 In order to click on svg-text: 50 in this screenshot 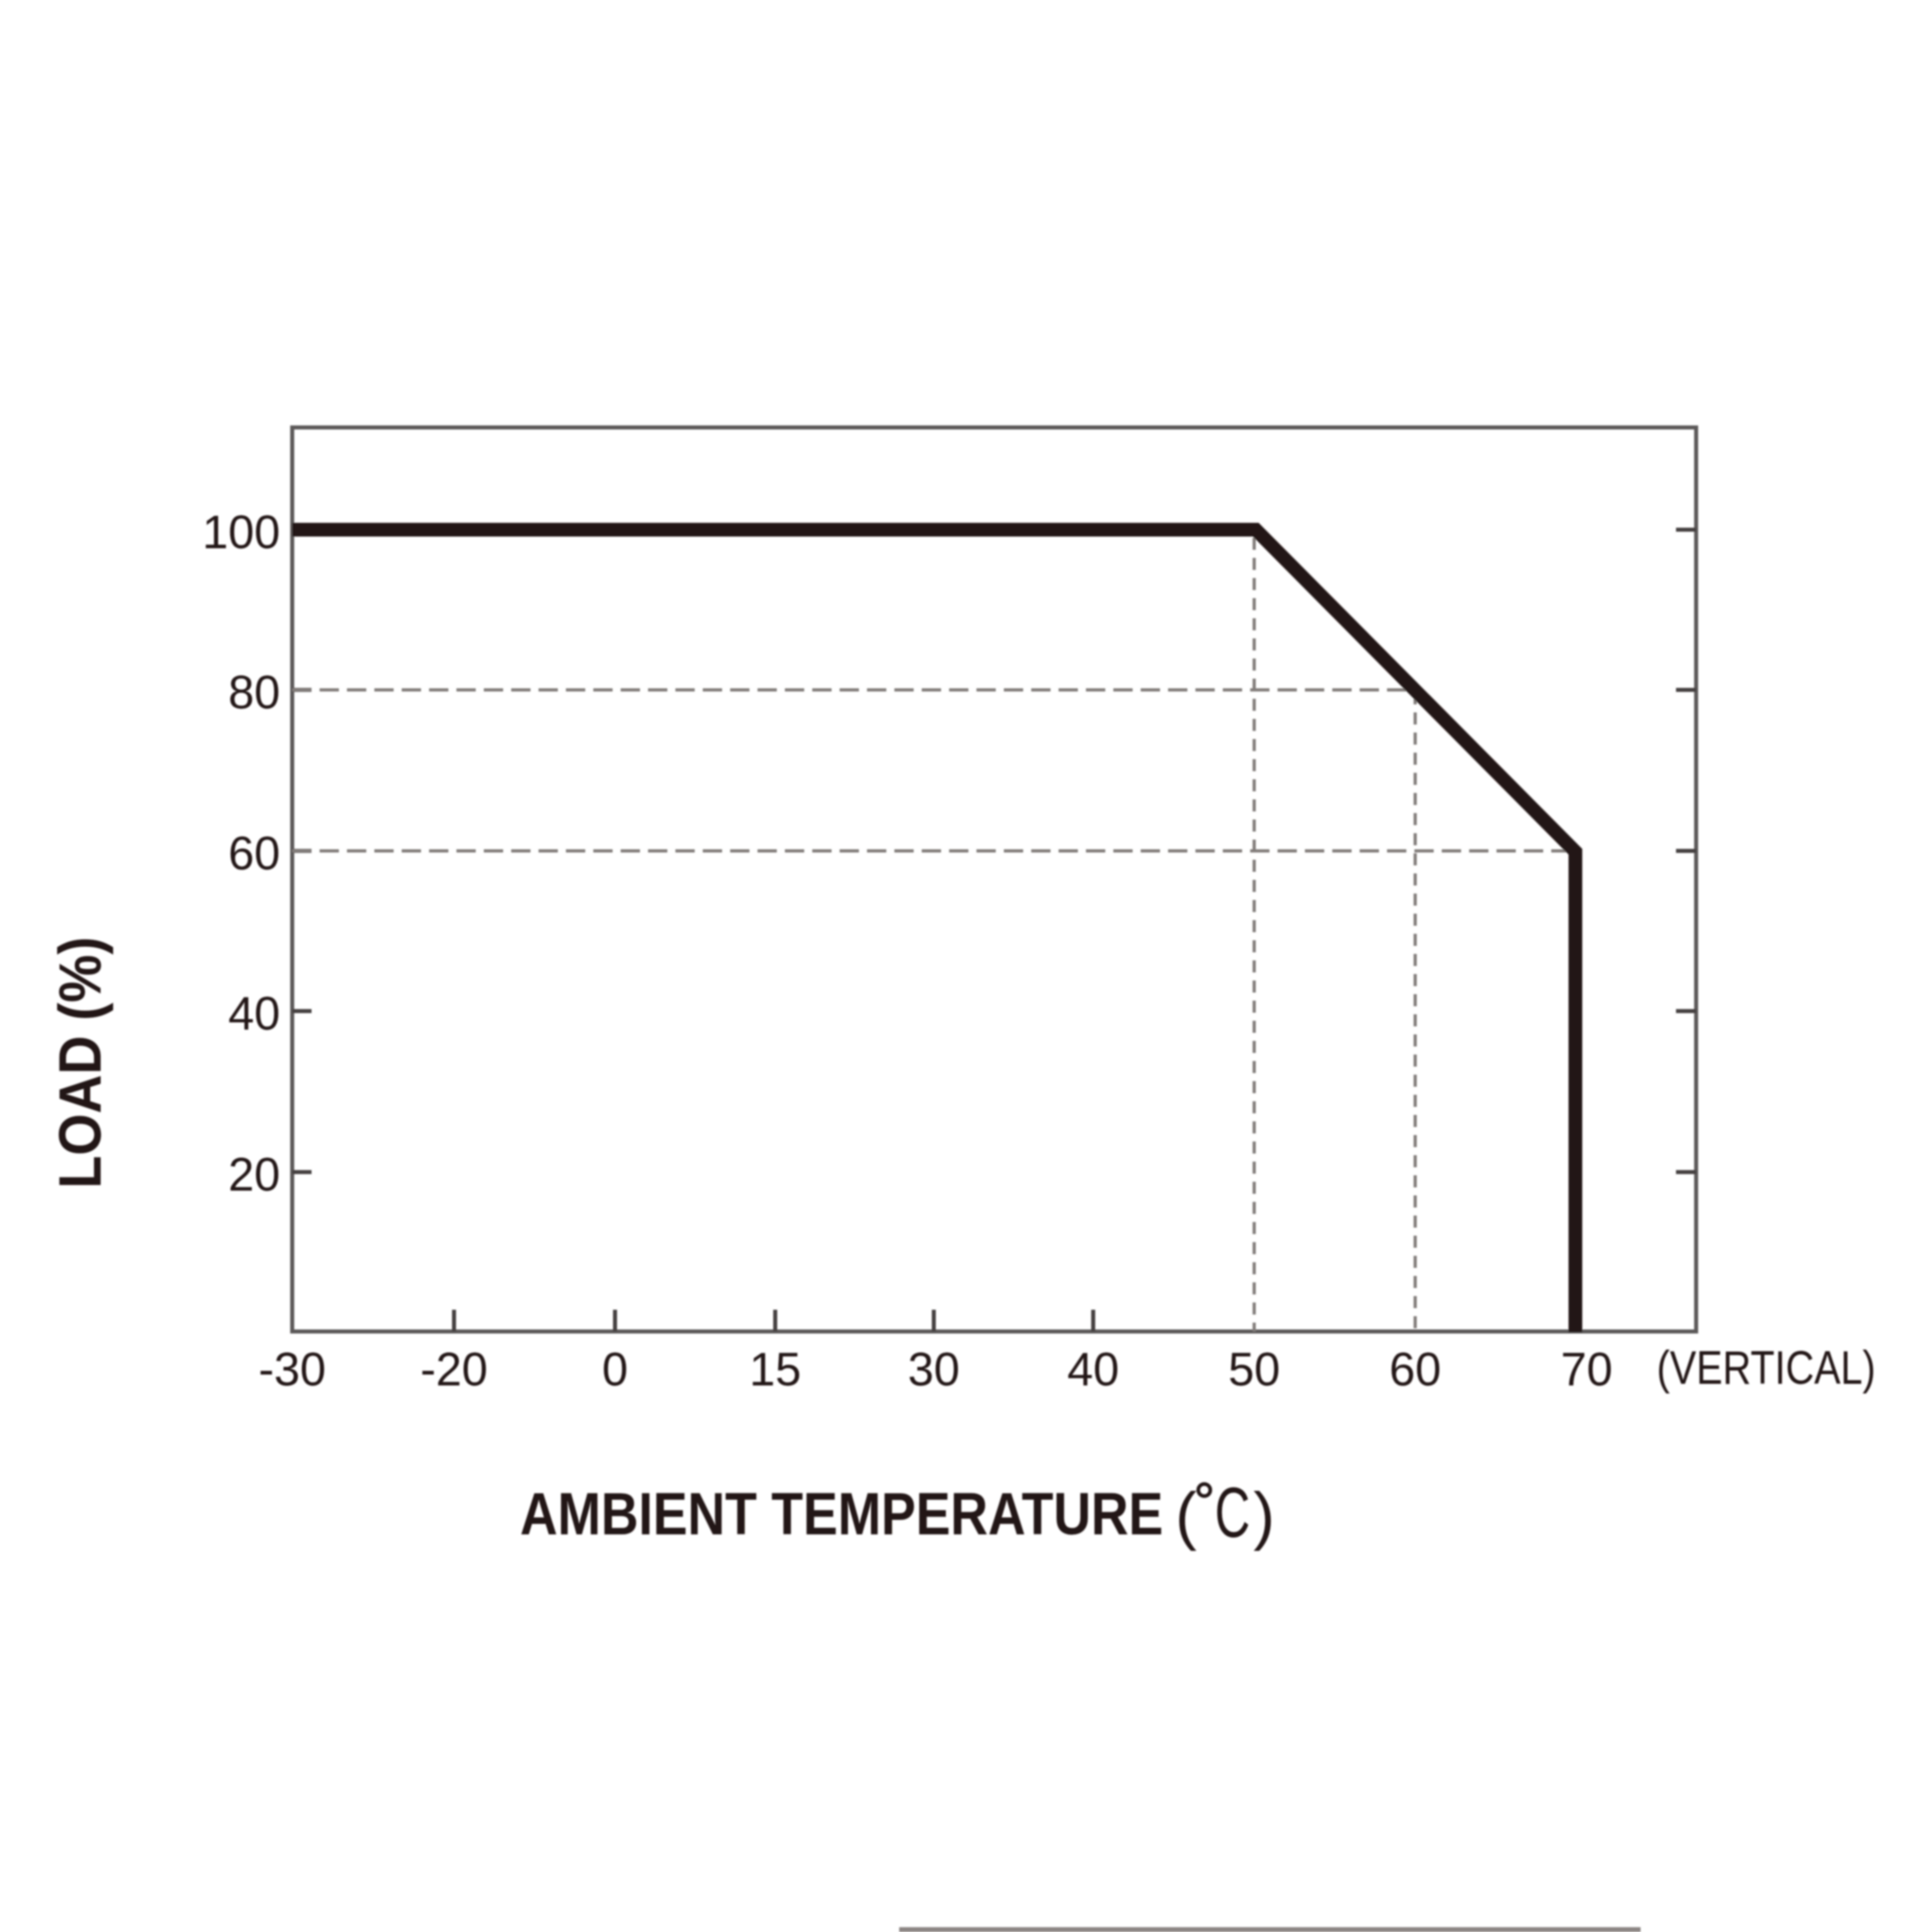, I will do `click(1254, 1370)`.